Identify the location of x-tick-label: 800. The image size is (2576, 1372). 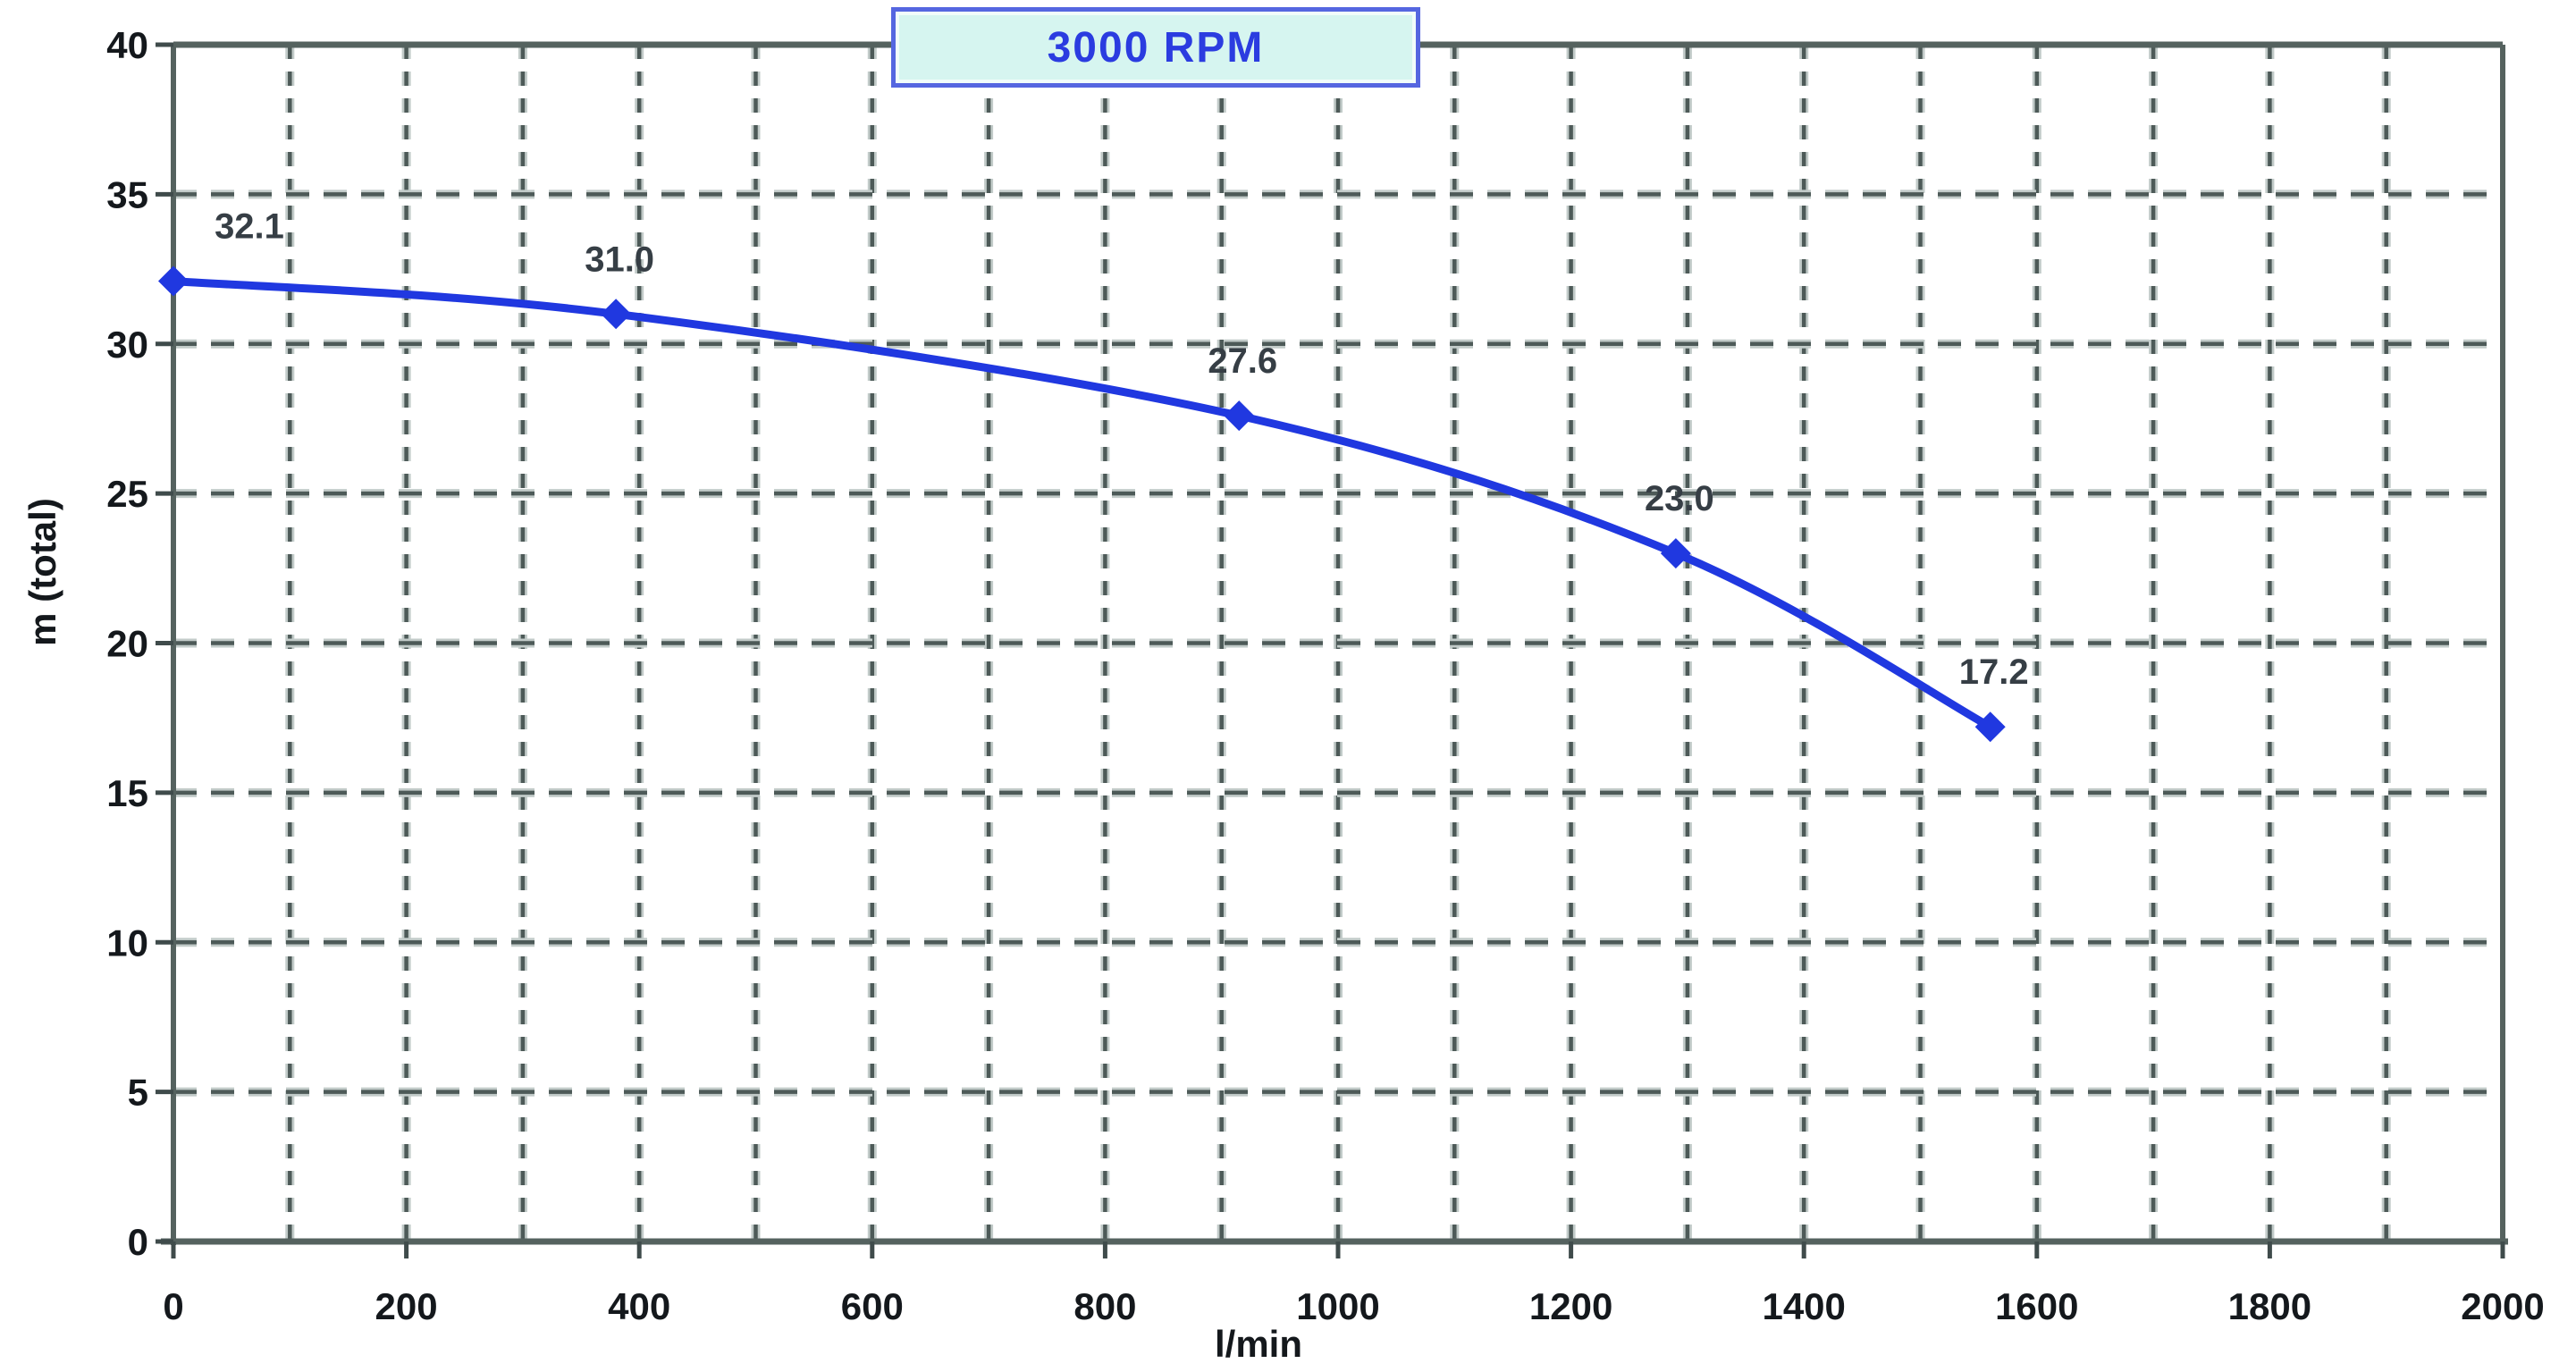
(1105, 1306).